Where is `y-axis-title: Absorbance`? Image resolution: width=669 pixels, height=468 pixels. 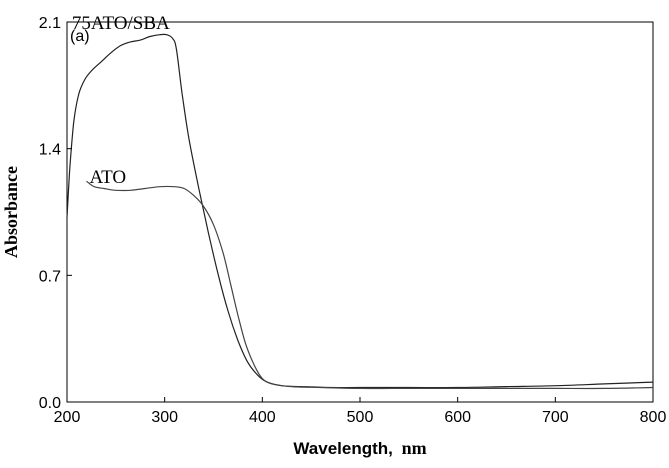 y-axis-title: Absorbance is located at coordinates (11, 212).